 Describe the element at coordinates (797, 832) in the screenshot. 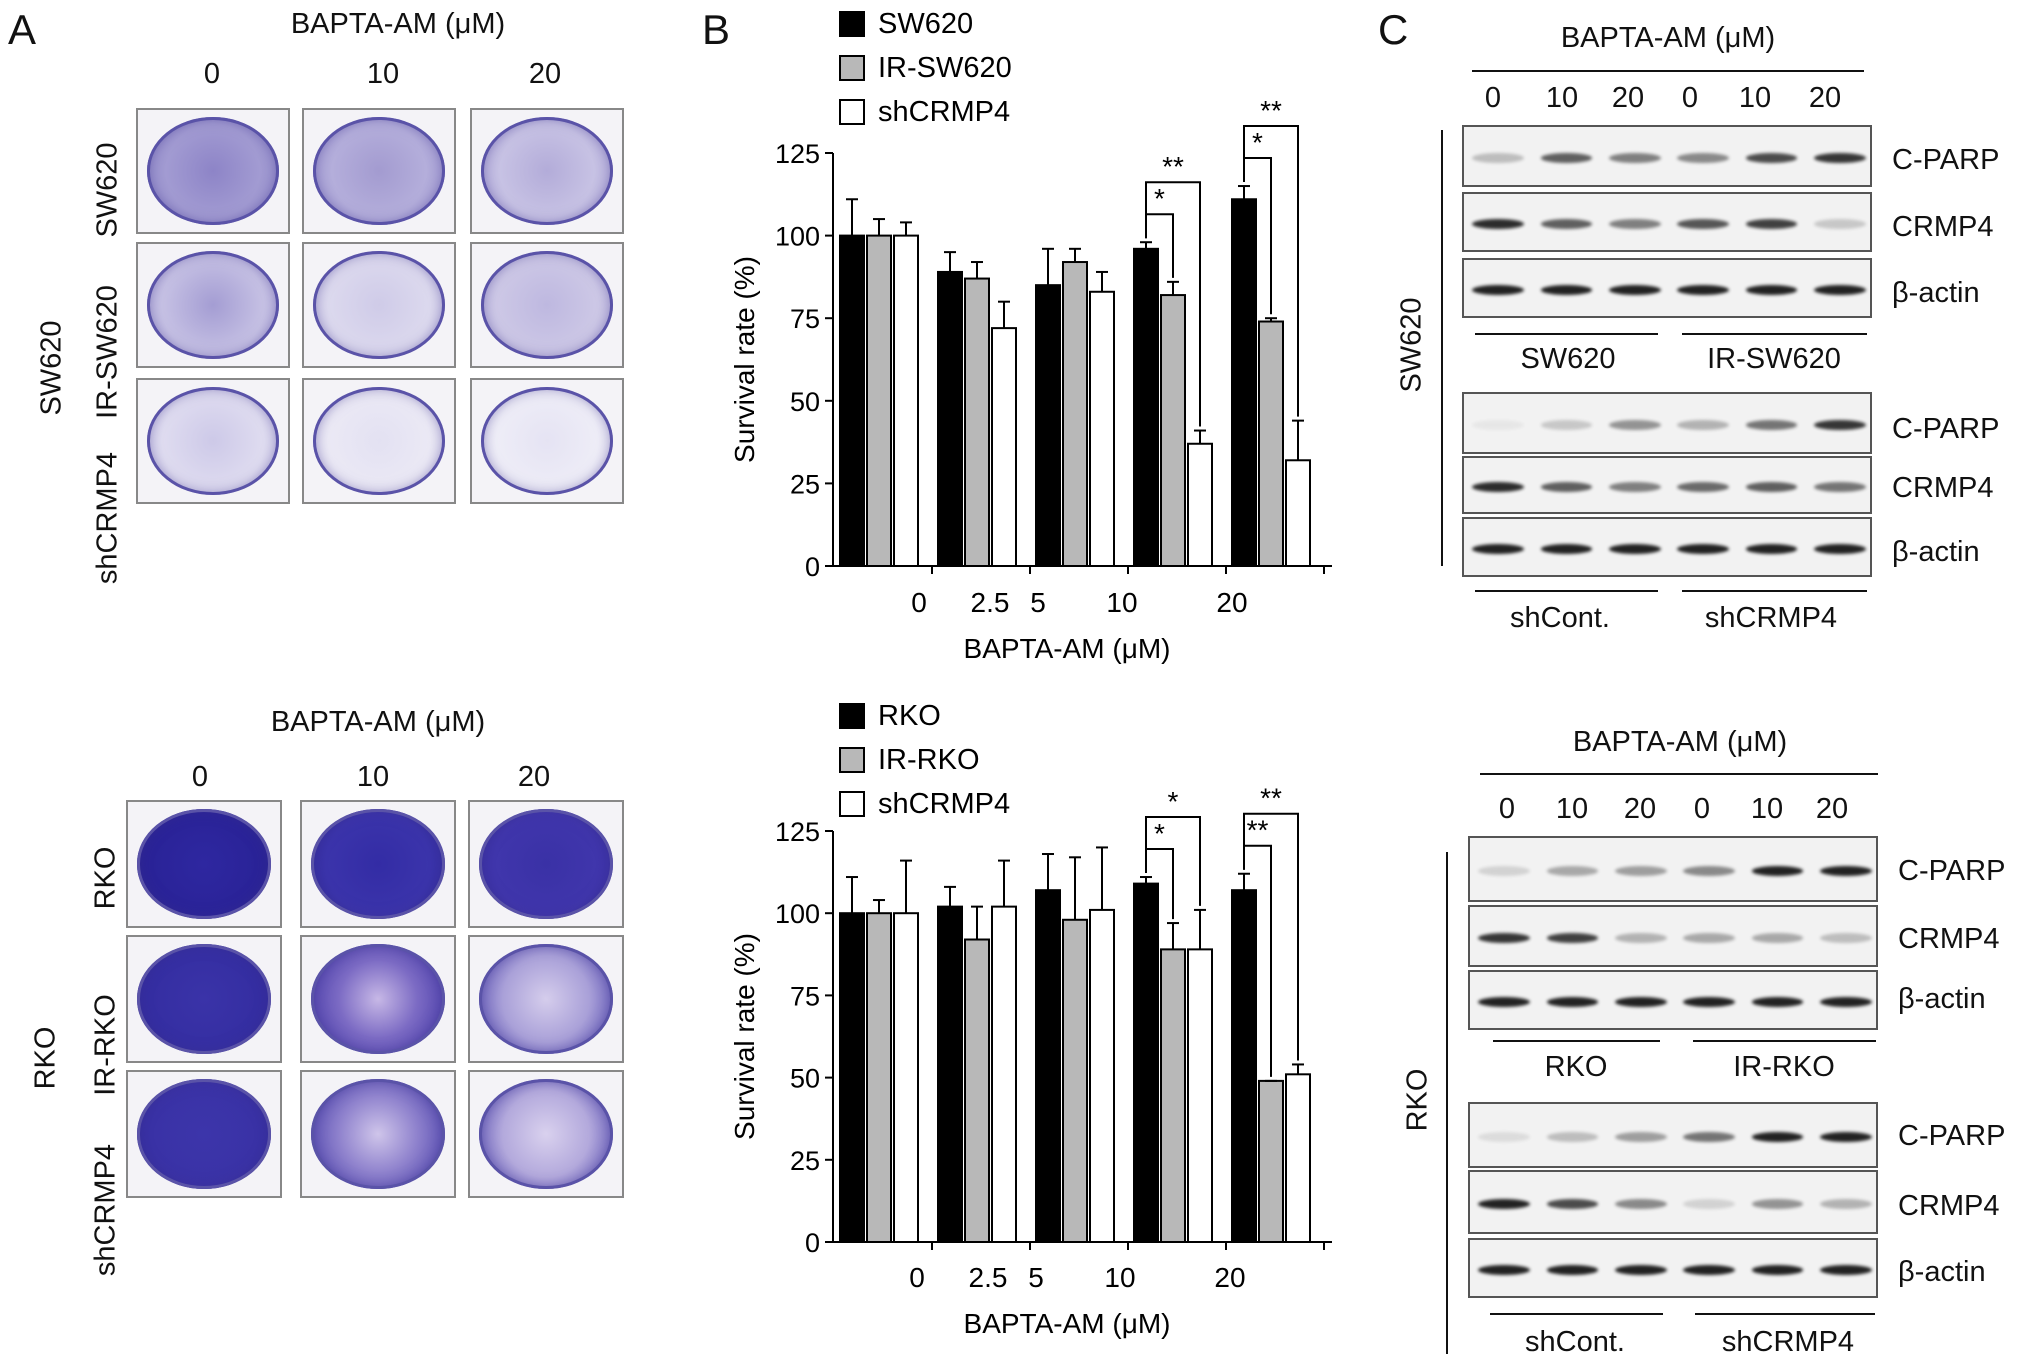

I see `y-tick-label: 125` at that location.